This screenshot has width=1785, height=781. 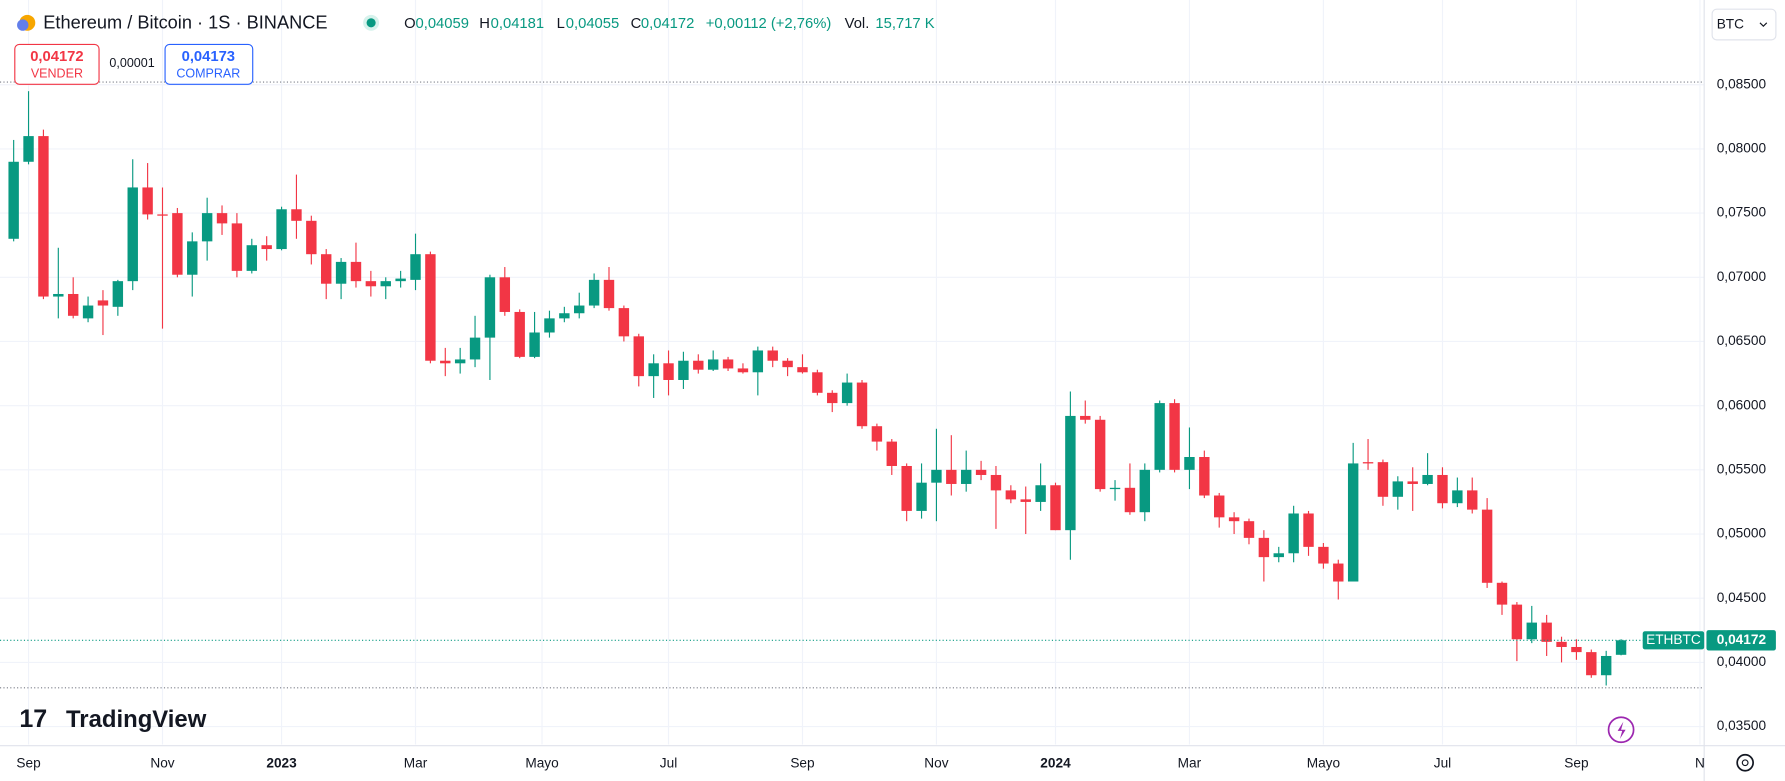 What do you see at coordinates (1621, 730) in the screenshot?
I see `flash-icon` at bounding box center [1621, 730].